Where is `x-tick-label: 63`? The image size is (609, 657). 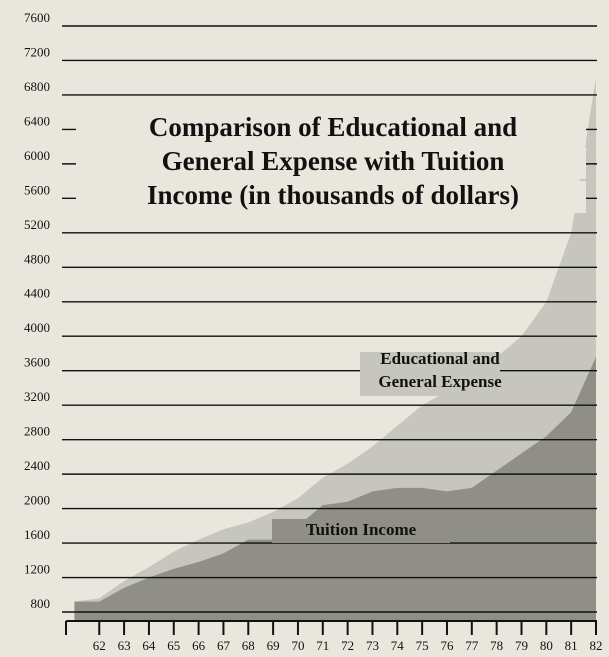 x-tick-label: 63 is located at coordinates (124, 645).